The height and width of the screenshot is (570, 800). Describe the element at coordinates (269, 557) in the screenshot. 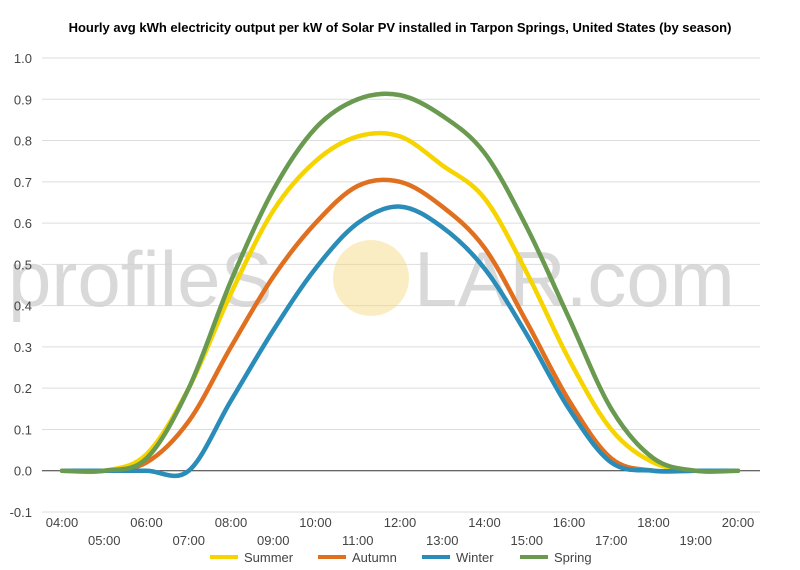

I see `legend-label-summer: Summer` at that location.